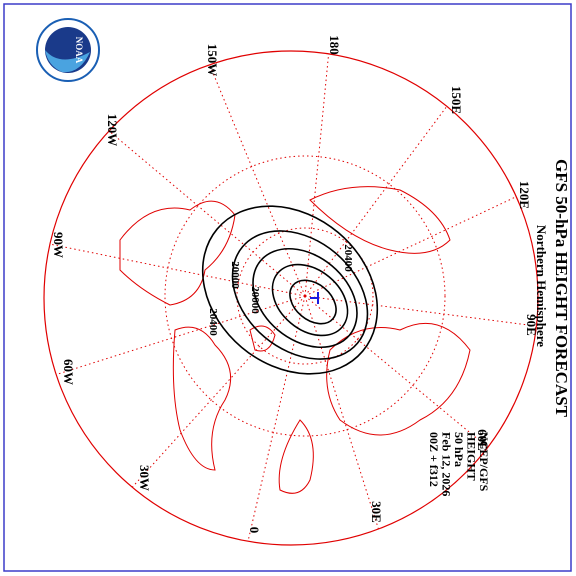  Describe the element at coordinates (79, 50) in the screenshot. I see `logo-text: NOAA` at that location.